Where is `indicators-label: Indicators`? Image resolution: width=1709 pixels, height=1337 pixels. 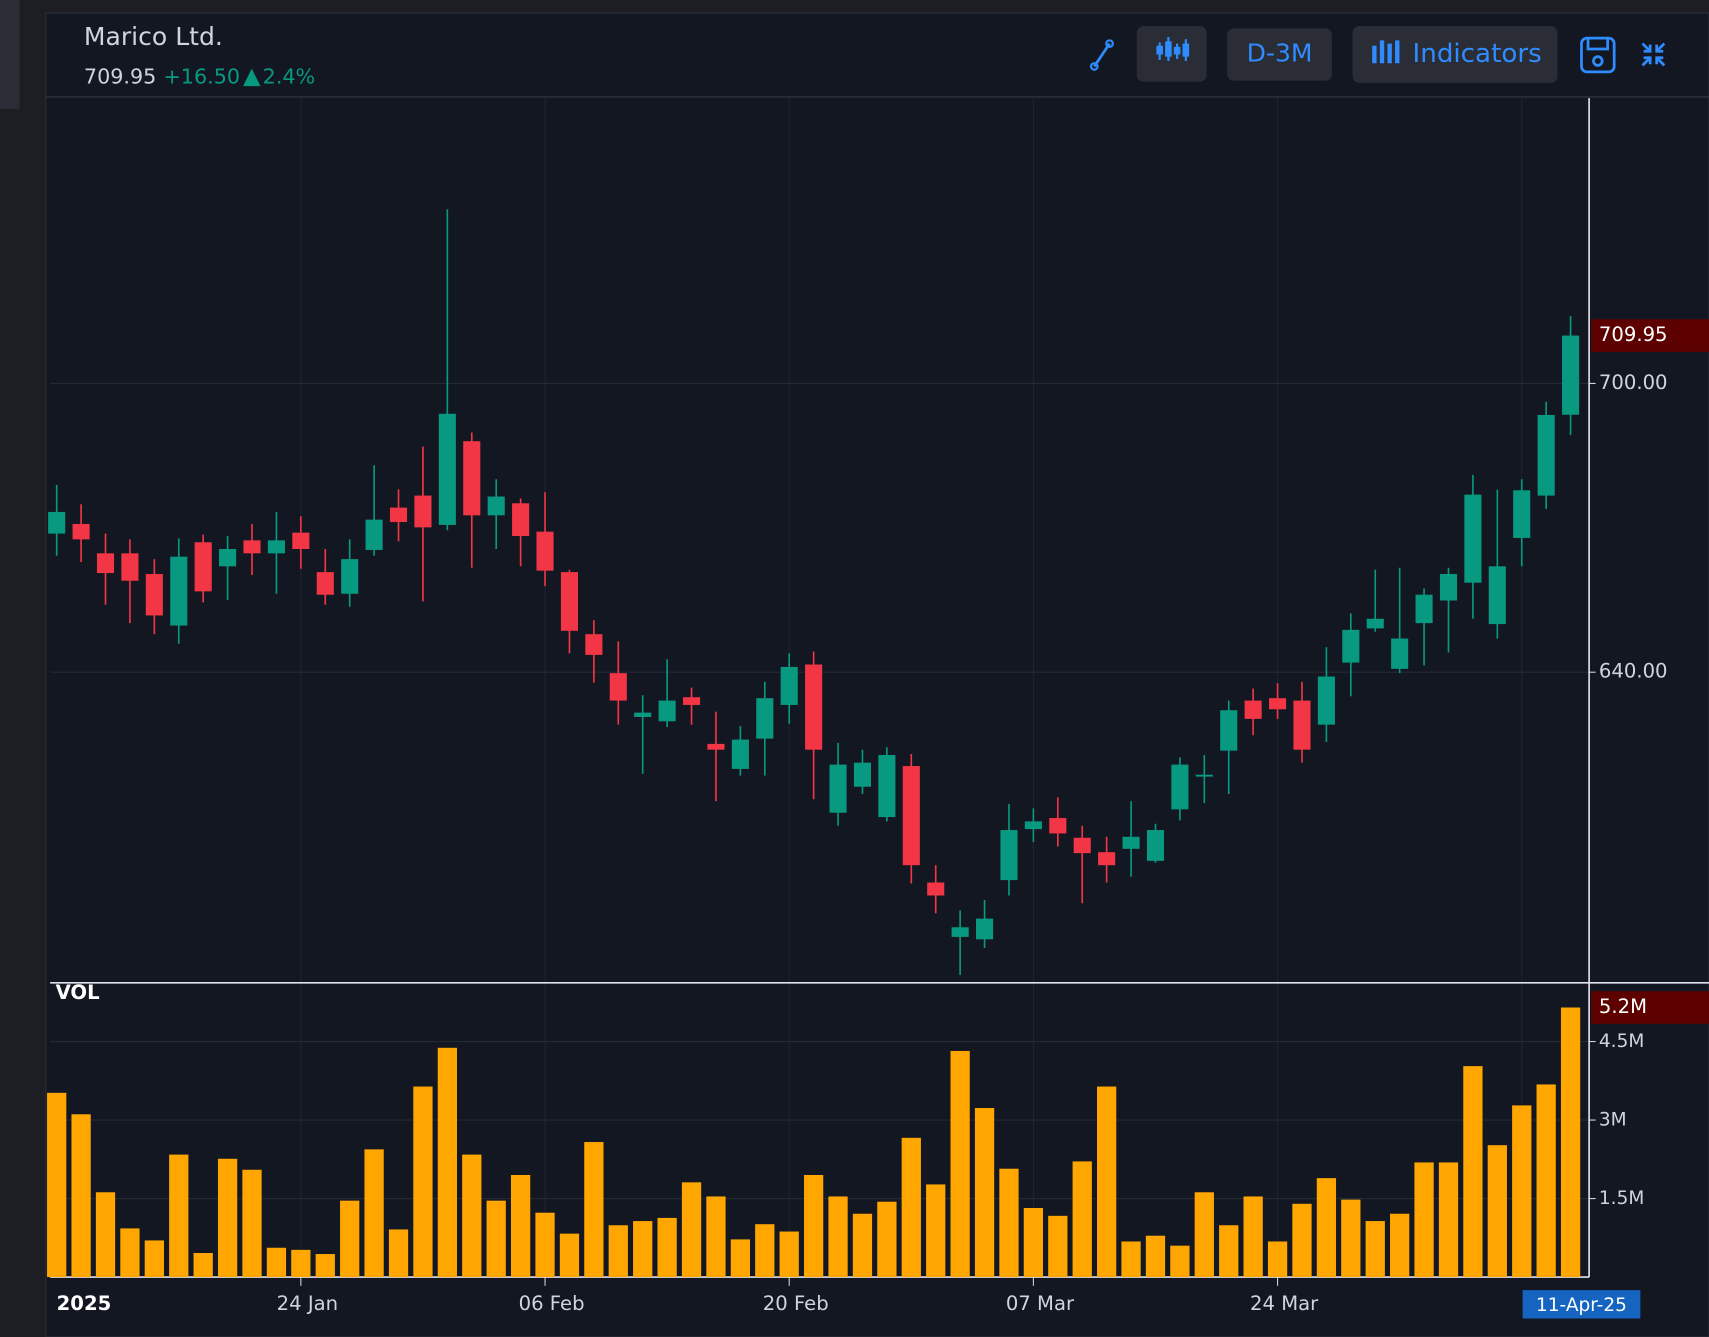
indicators-label: Indicators is located at coordinates (1477, 54).